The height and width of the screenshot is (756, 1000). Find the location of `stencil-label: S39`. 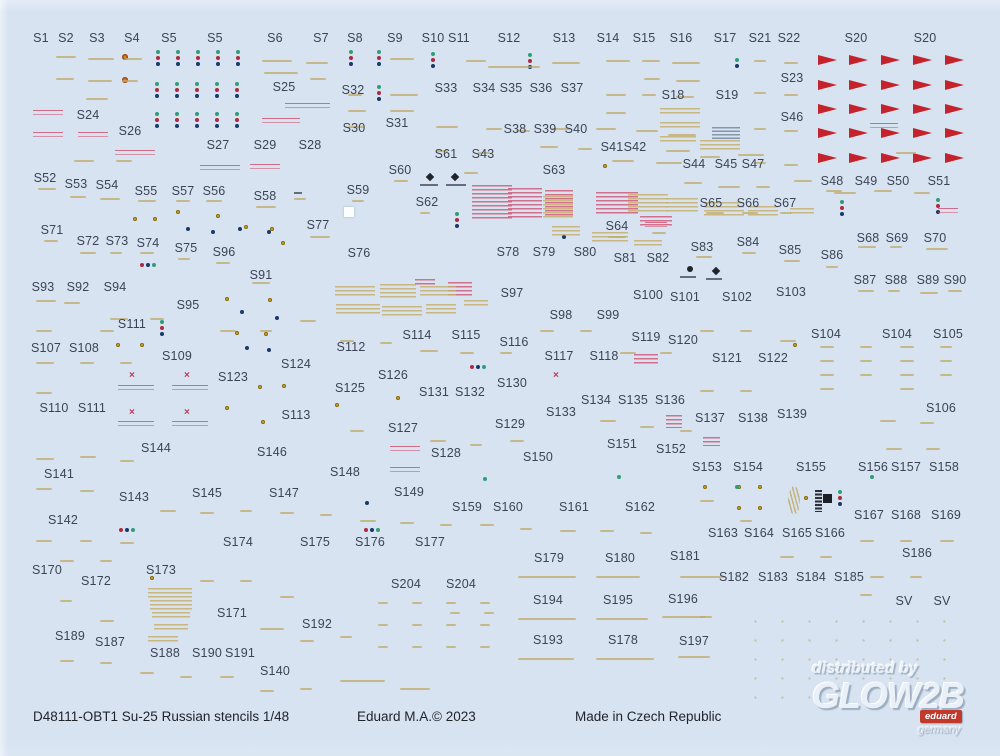

stencil-label: S39 is located at coordinates (545, 129).